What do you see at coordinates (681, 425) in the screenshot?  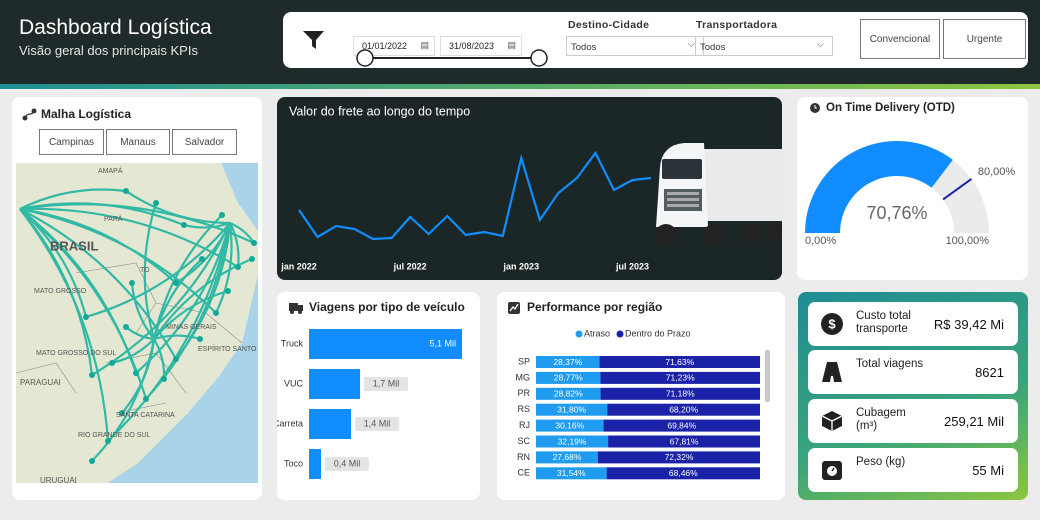 I see `value-label: 69,84%` at bounding box center [681, 425].